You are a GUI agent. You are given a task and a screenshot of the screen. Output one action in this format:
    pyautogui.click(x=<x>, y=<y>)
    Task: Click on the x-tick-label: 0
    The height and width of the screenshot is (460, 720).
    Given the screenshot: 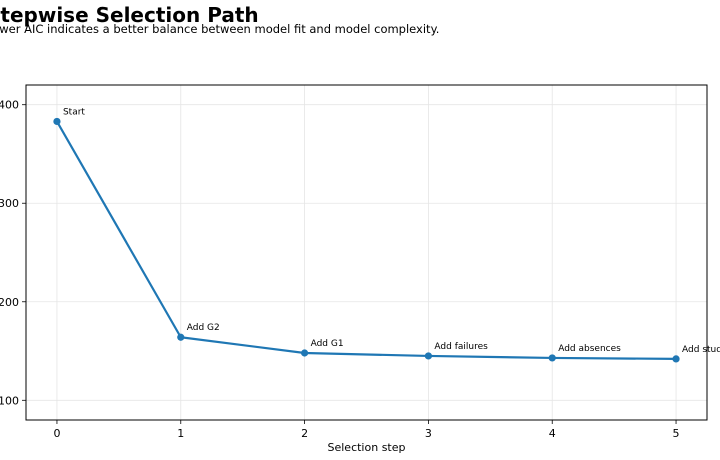 What is the action you would take?
    pyautogui.click(x=56, y=433)
    